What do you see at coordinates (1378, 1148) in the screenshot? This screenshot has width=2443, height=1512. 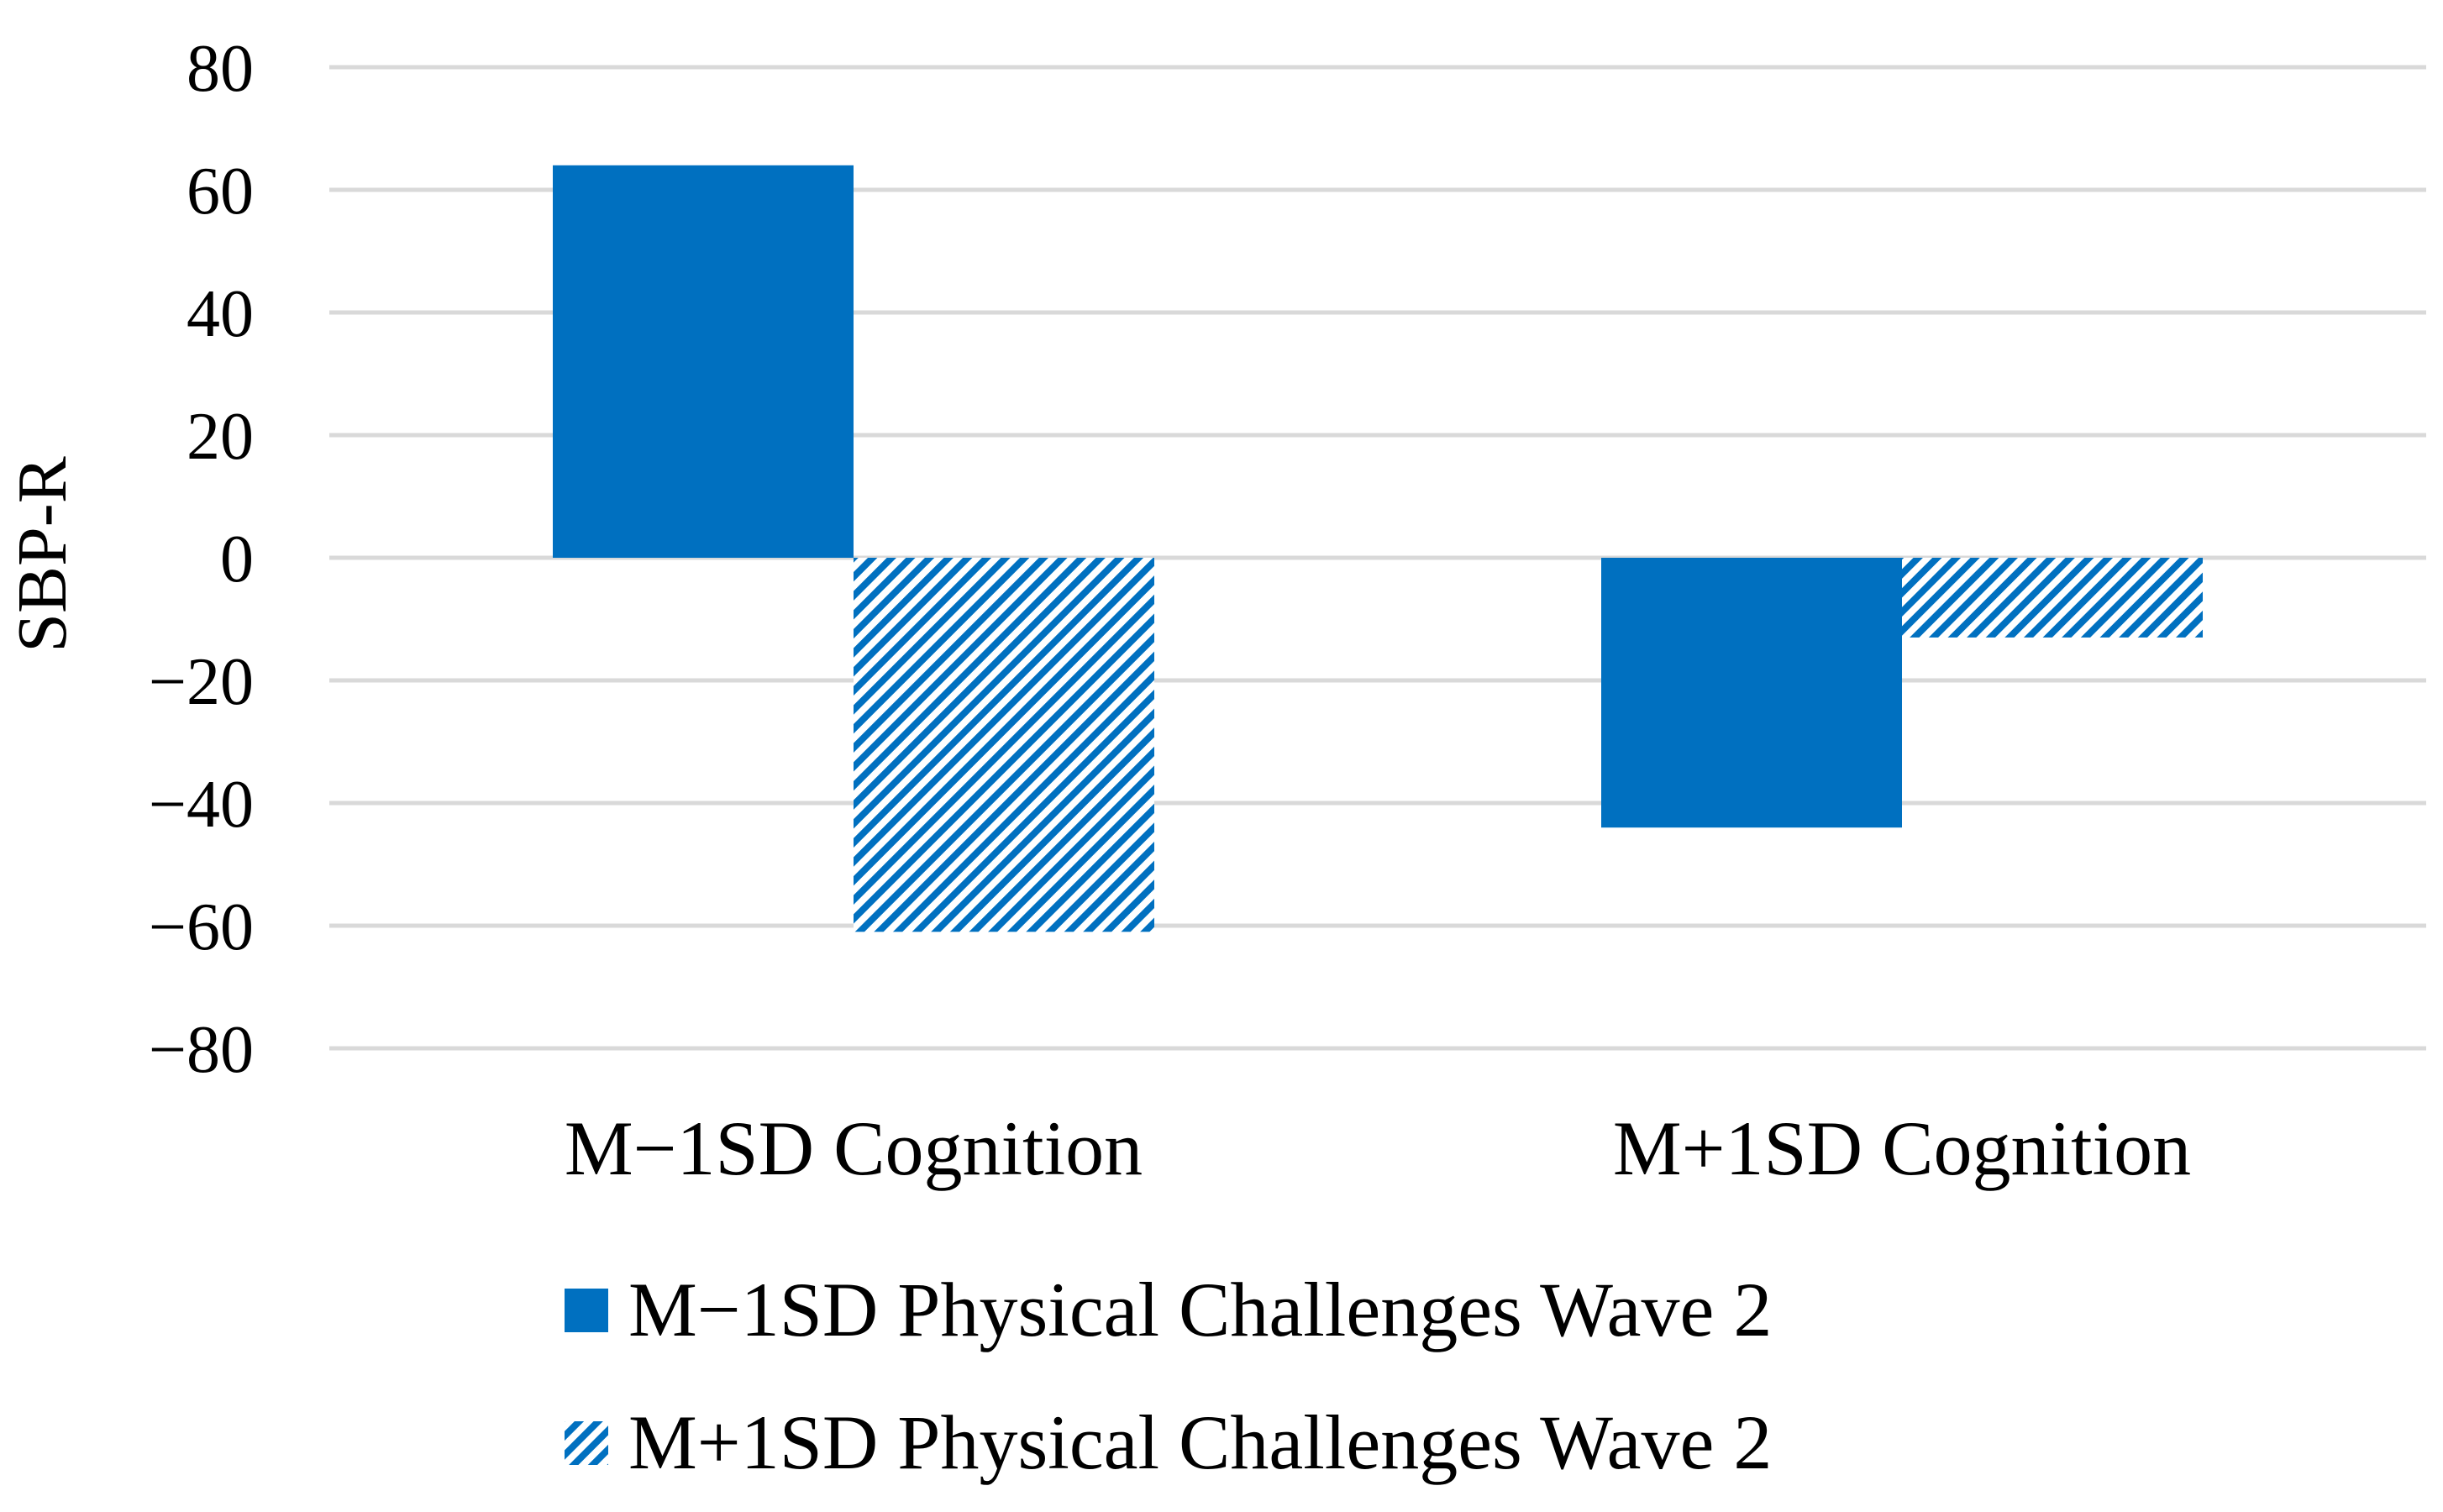 I see `x-axis: M−1SD Cognition M+1SD Cognition` at bounding box center [1378, 1148].